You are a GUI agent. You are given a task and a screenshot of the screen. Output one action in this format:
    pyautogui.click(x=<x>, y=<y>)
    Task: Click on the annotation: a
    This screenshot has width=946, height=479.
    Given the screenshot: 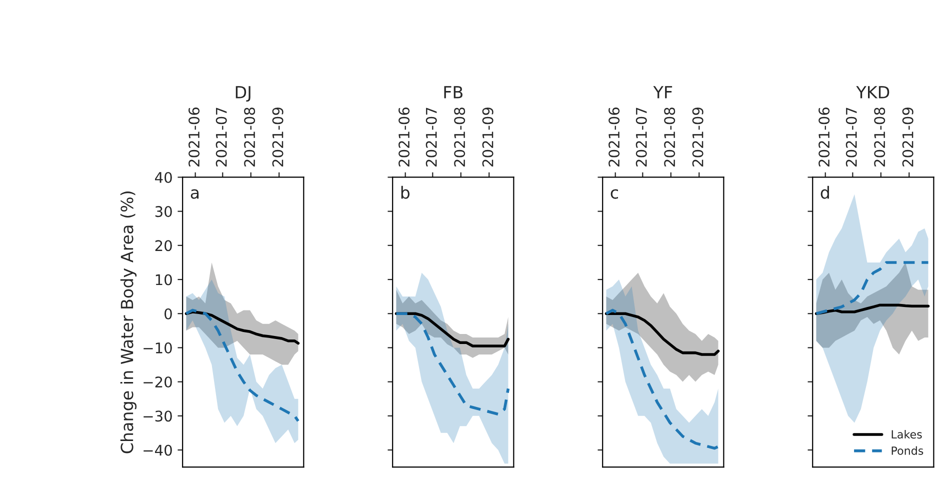 What is the action you would take?
    pyautogui.click(x=194, y=194)
    